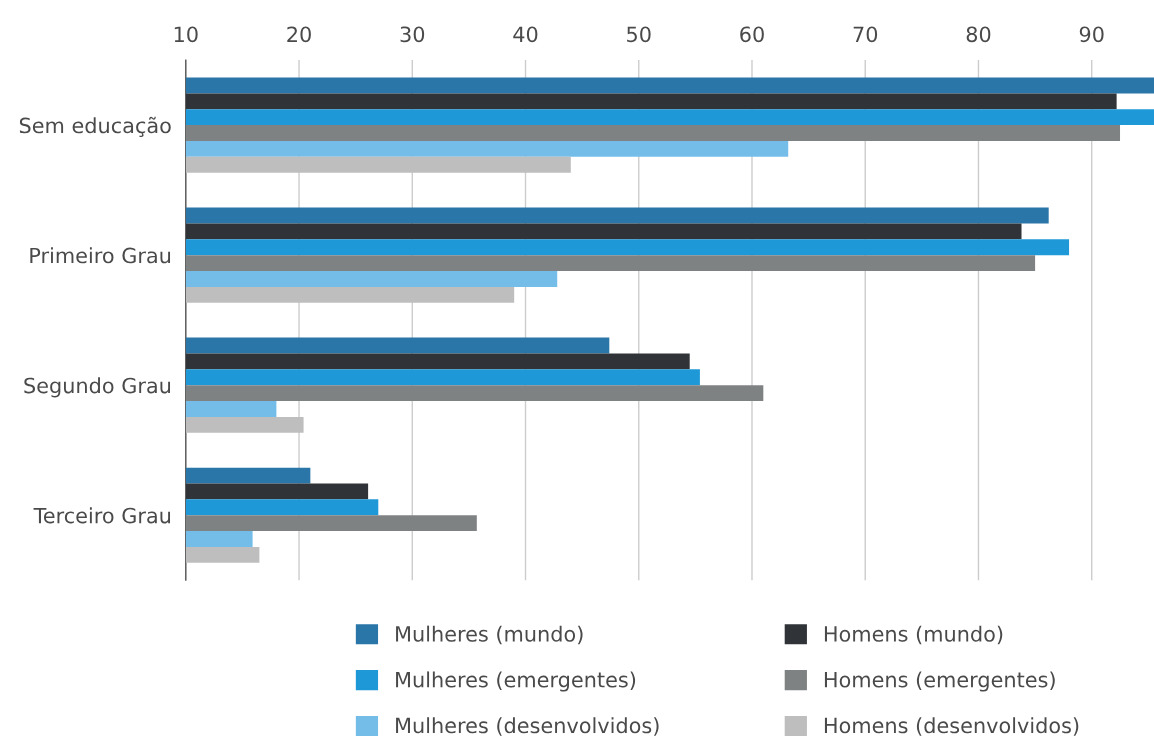 This screenshot has height=742, width=1154. What do you see at coordinates (489, 635) in the screenshot?
I see `legend-label: Mulheres (mundo)` at bounding box center [489, 635].